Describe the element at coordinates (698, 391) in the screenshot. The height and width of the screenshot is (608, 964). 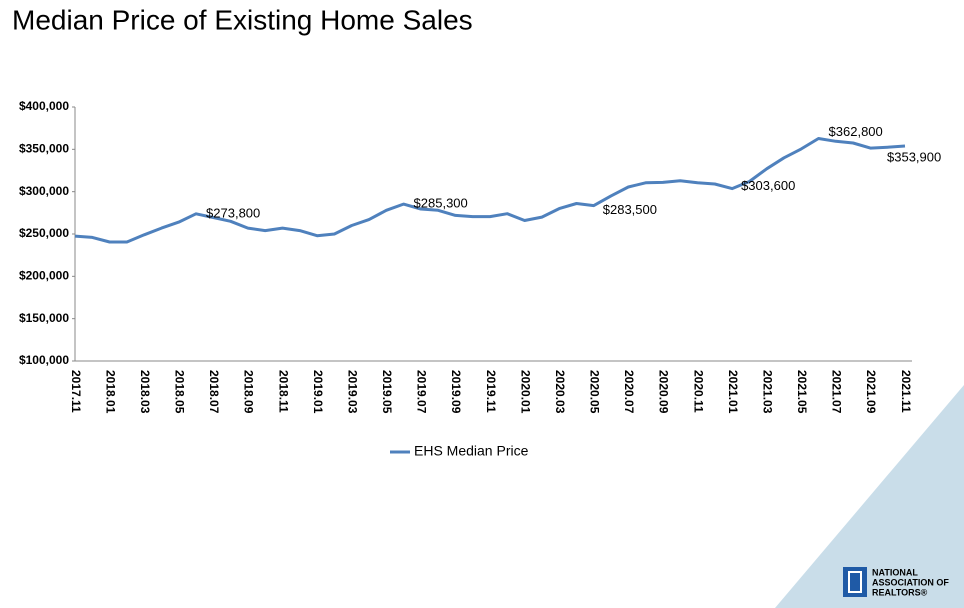
I see `x-tick-label: 2020.11` at that location.